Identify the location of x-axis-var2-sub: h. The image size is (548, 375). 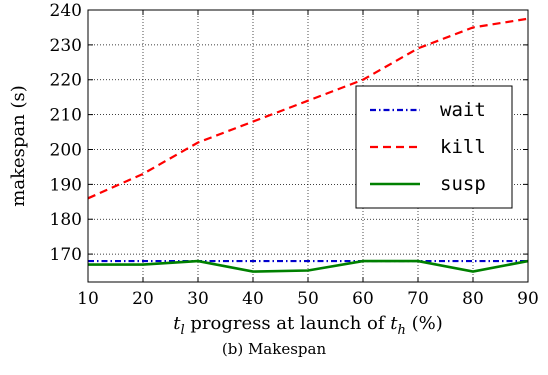
(402, 330).